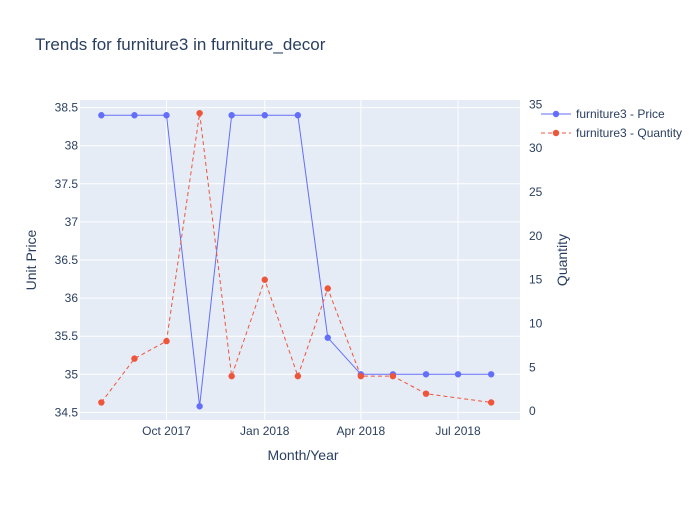 This screenshot has height=505, width=700. I want to click on x-tick-label: Jan 2018, so click(265, 431).